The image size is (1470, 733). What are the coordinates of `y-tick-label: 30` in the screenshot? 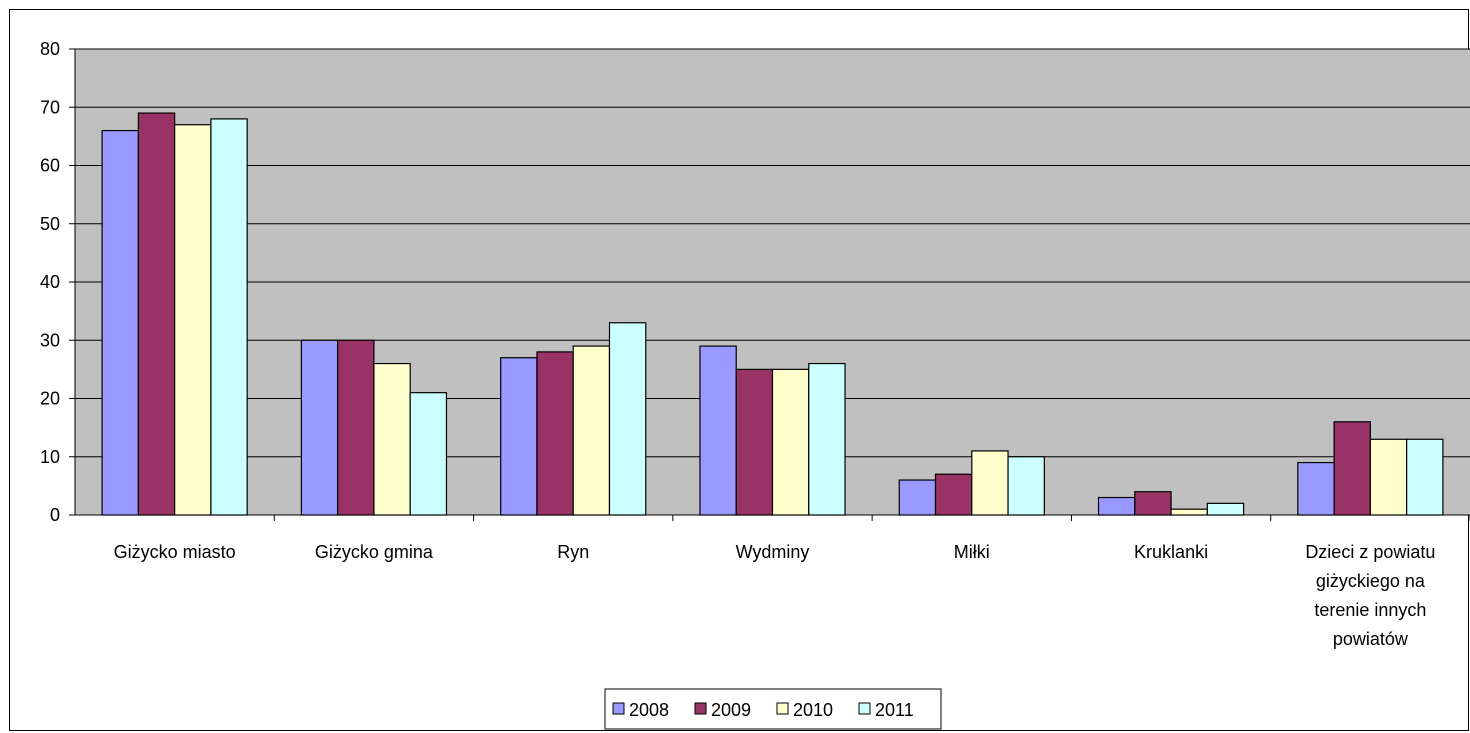 It's located at (50, 340).